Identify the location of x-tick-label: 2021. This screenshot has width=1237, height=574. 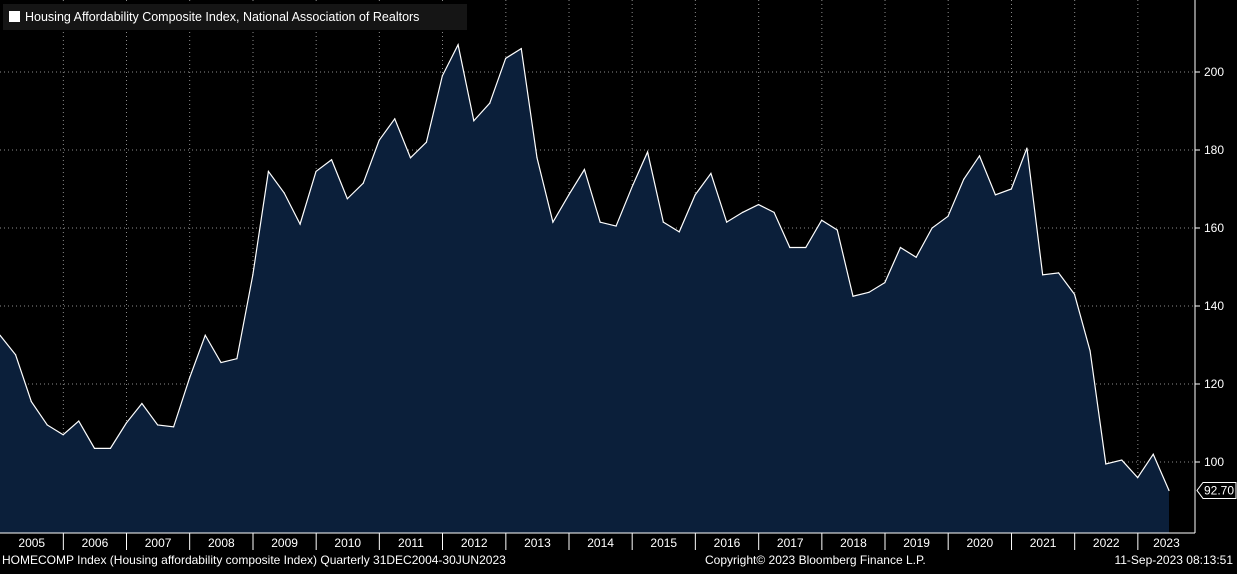
(1043, 543).